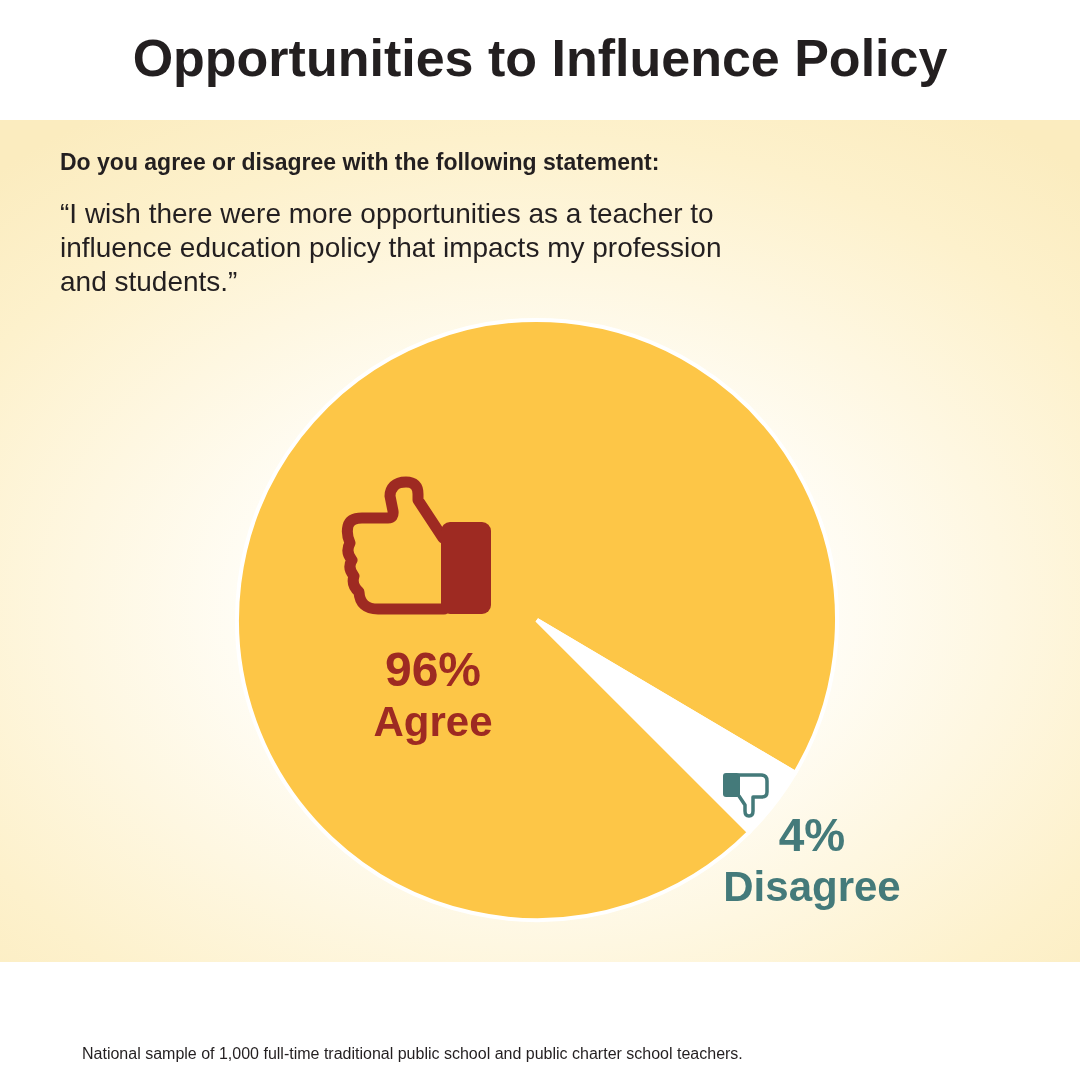  Describe the element at coordinates (413, 1054) in the screenshot. I see `text: National sample of 1,000 full-time traditional public school and public charter school teachers.` at that location.